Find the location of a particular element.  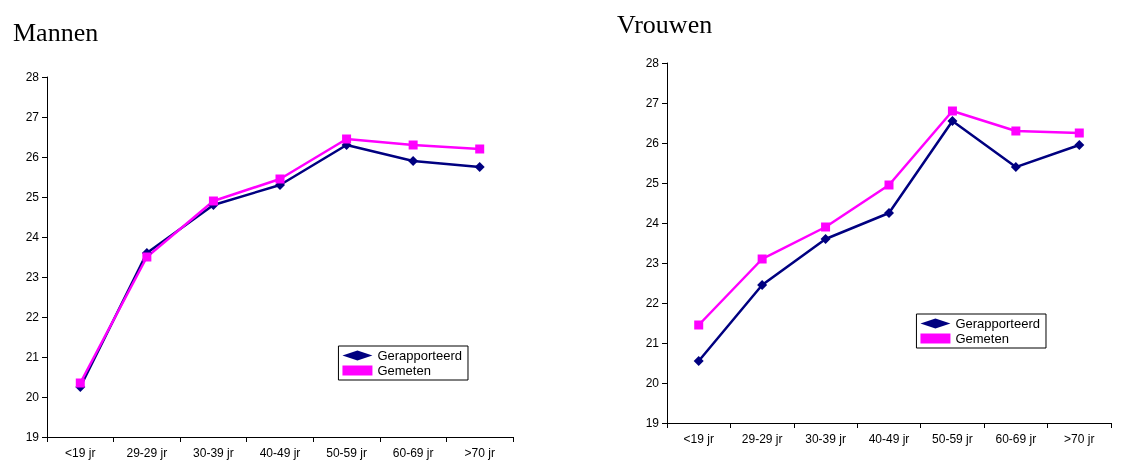

chart-title: Vrouwen is located at coordinates (665, 24).